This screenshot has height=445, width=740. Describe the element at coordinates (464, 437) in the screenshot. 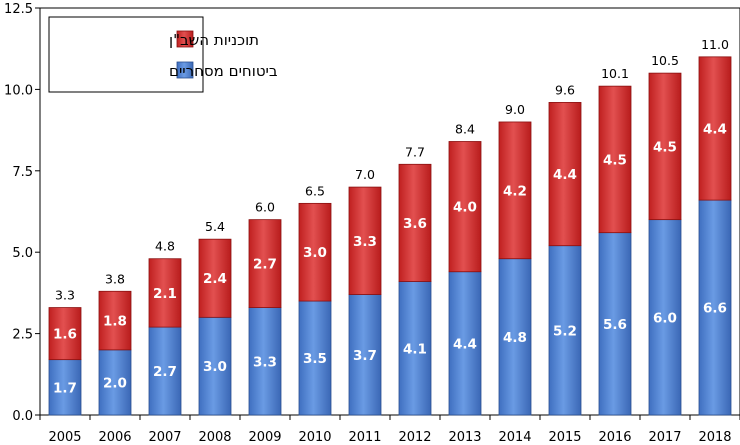

I see `x-tick-label: 2013` at that location.